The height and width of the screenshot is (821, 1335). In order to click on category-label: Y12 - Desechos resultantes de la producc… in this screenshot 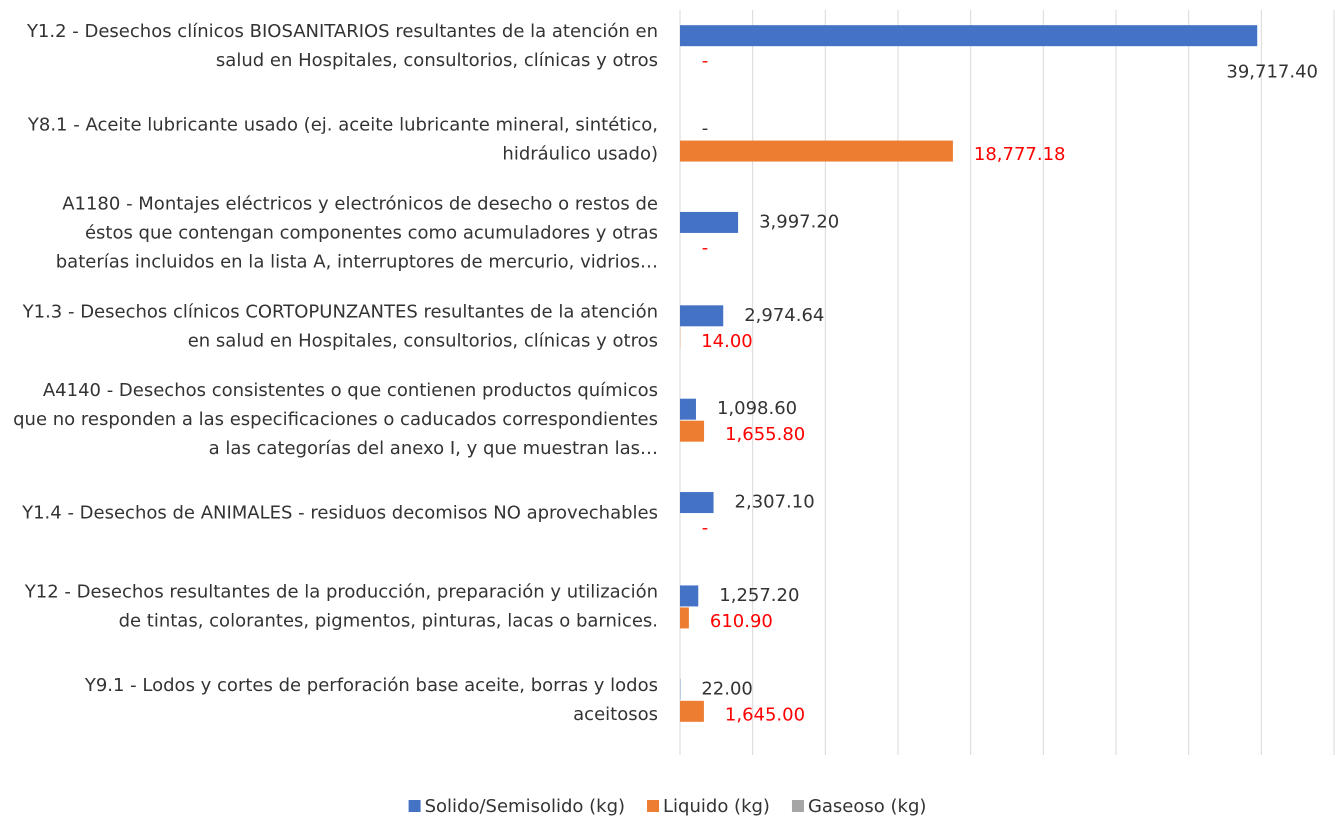, I will do `click(341, 606)`.